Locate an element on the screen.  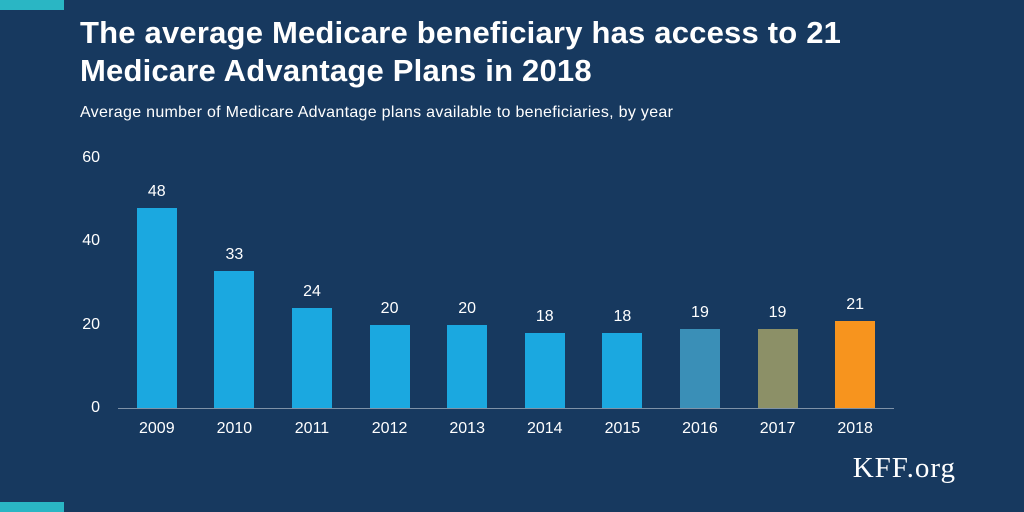
bar-value-label: 21 is located at coordinates (855, 304).